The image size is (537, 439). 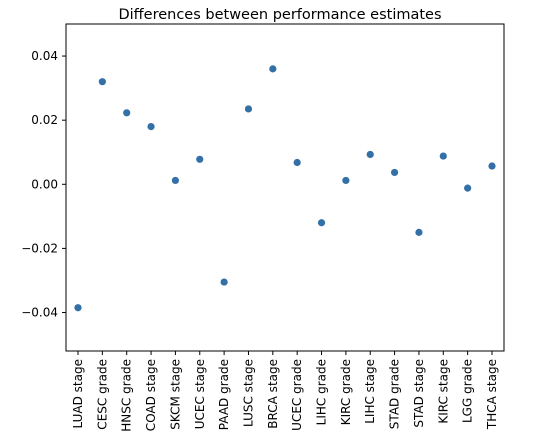 I want to click on y-tick-label: 0.04, so click(x=44, y=56).